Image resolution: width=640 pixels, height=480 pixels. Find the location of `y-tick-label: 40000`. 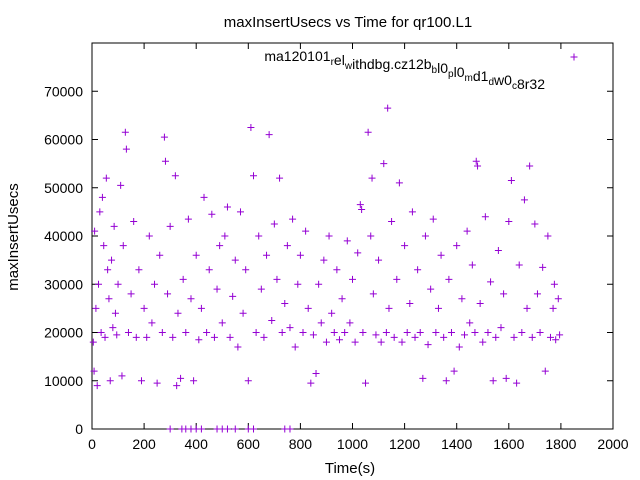

y-tick-label: 40000 is located at coordinates (63, 236).